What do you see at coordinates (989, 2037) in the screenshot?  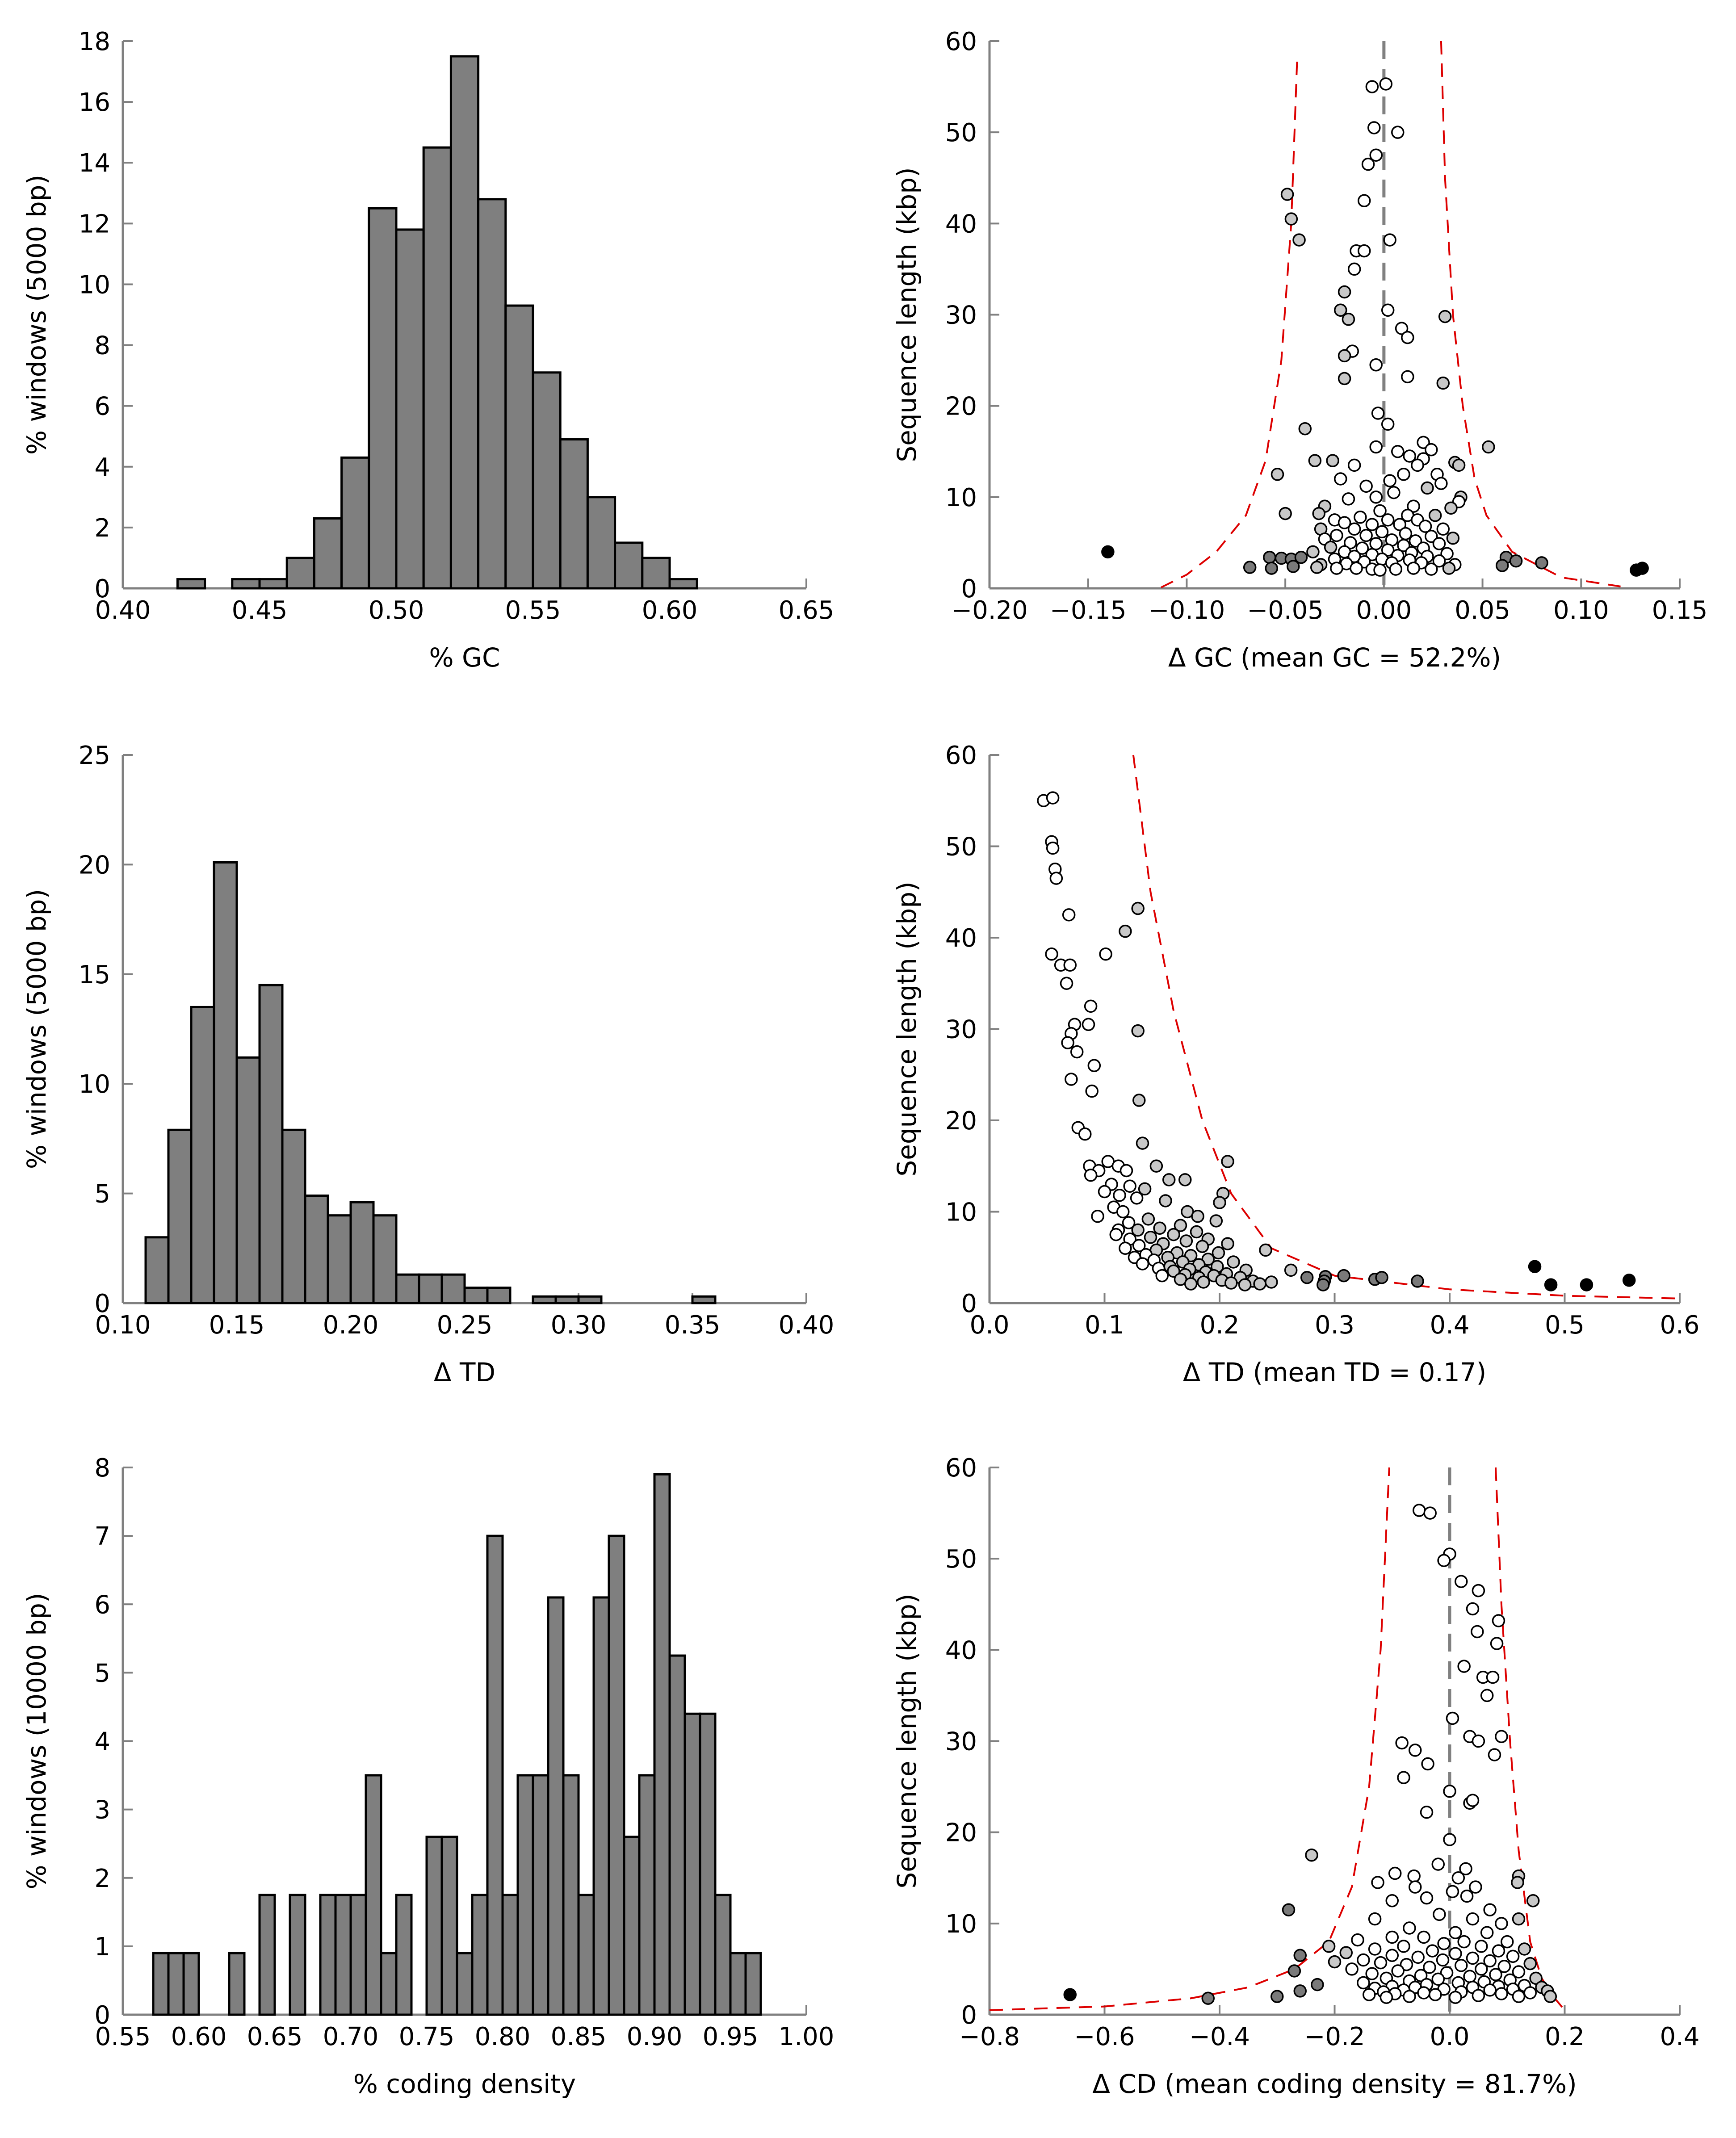 I see `x-tick-label: −0.8` at bounding box center [989, 2037].